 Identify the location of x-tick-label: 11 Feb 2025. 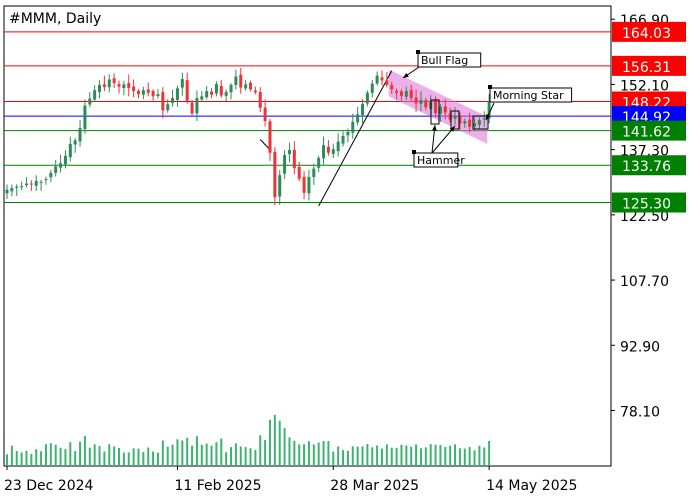
(217, 486).